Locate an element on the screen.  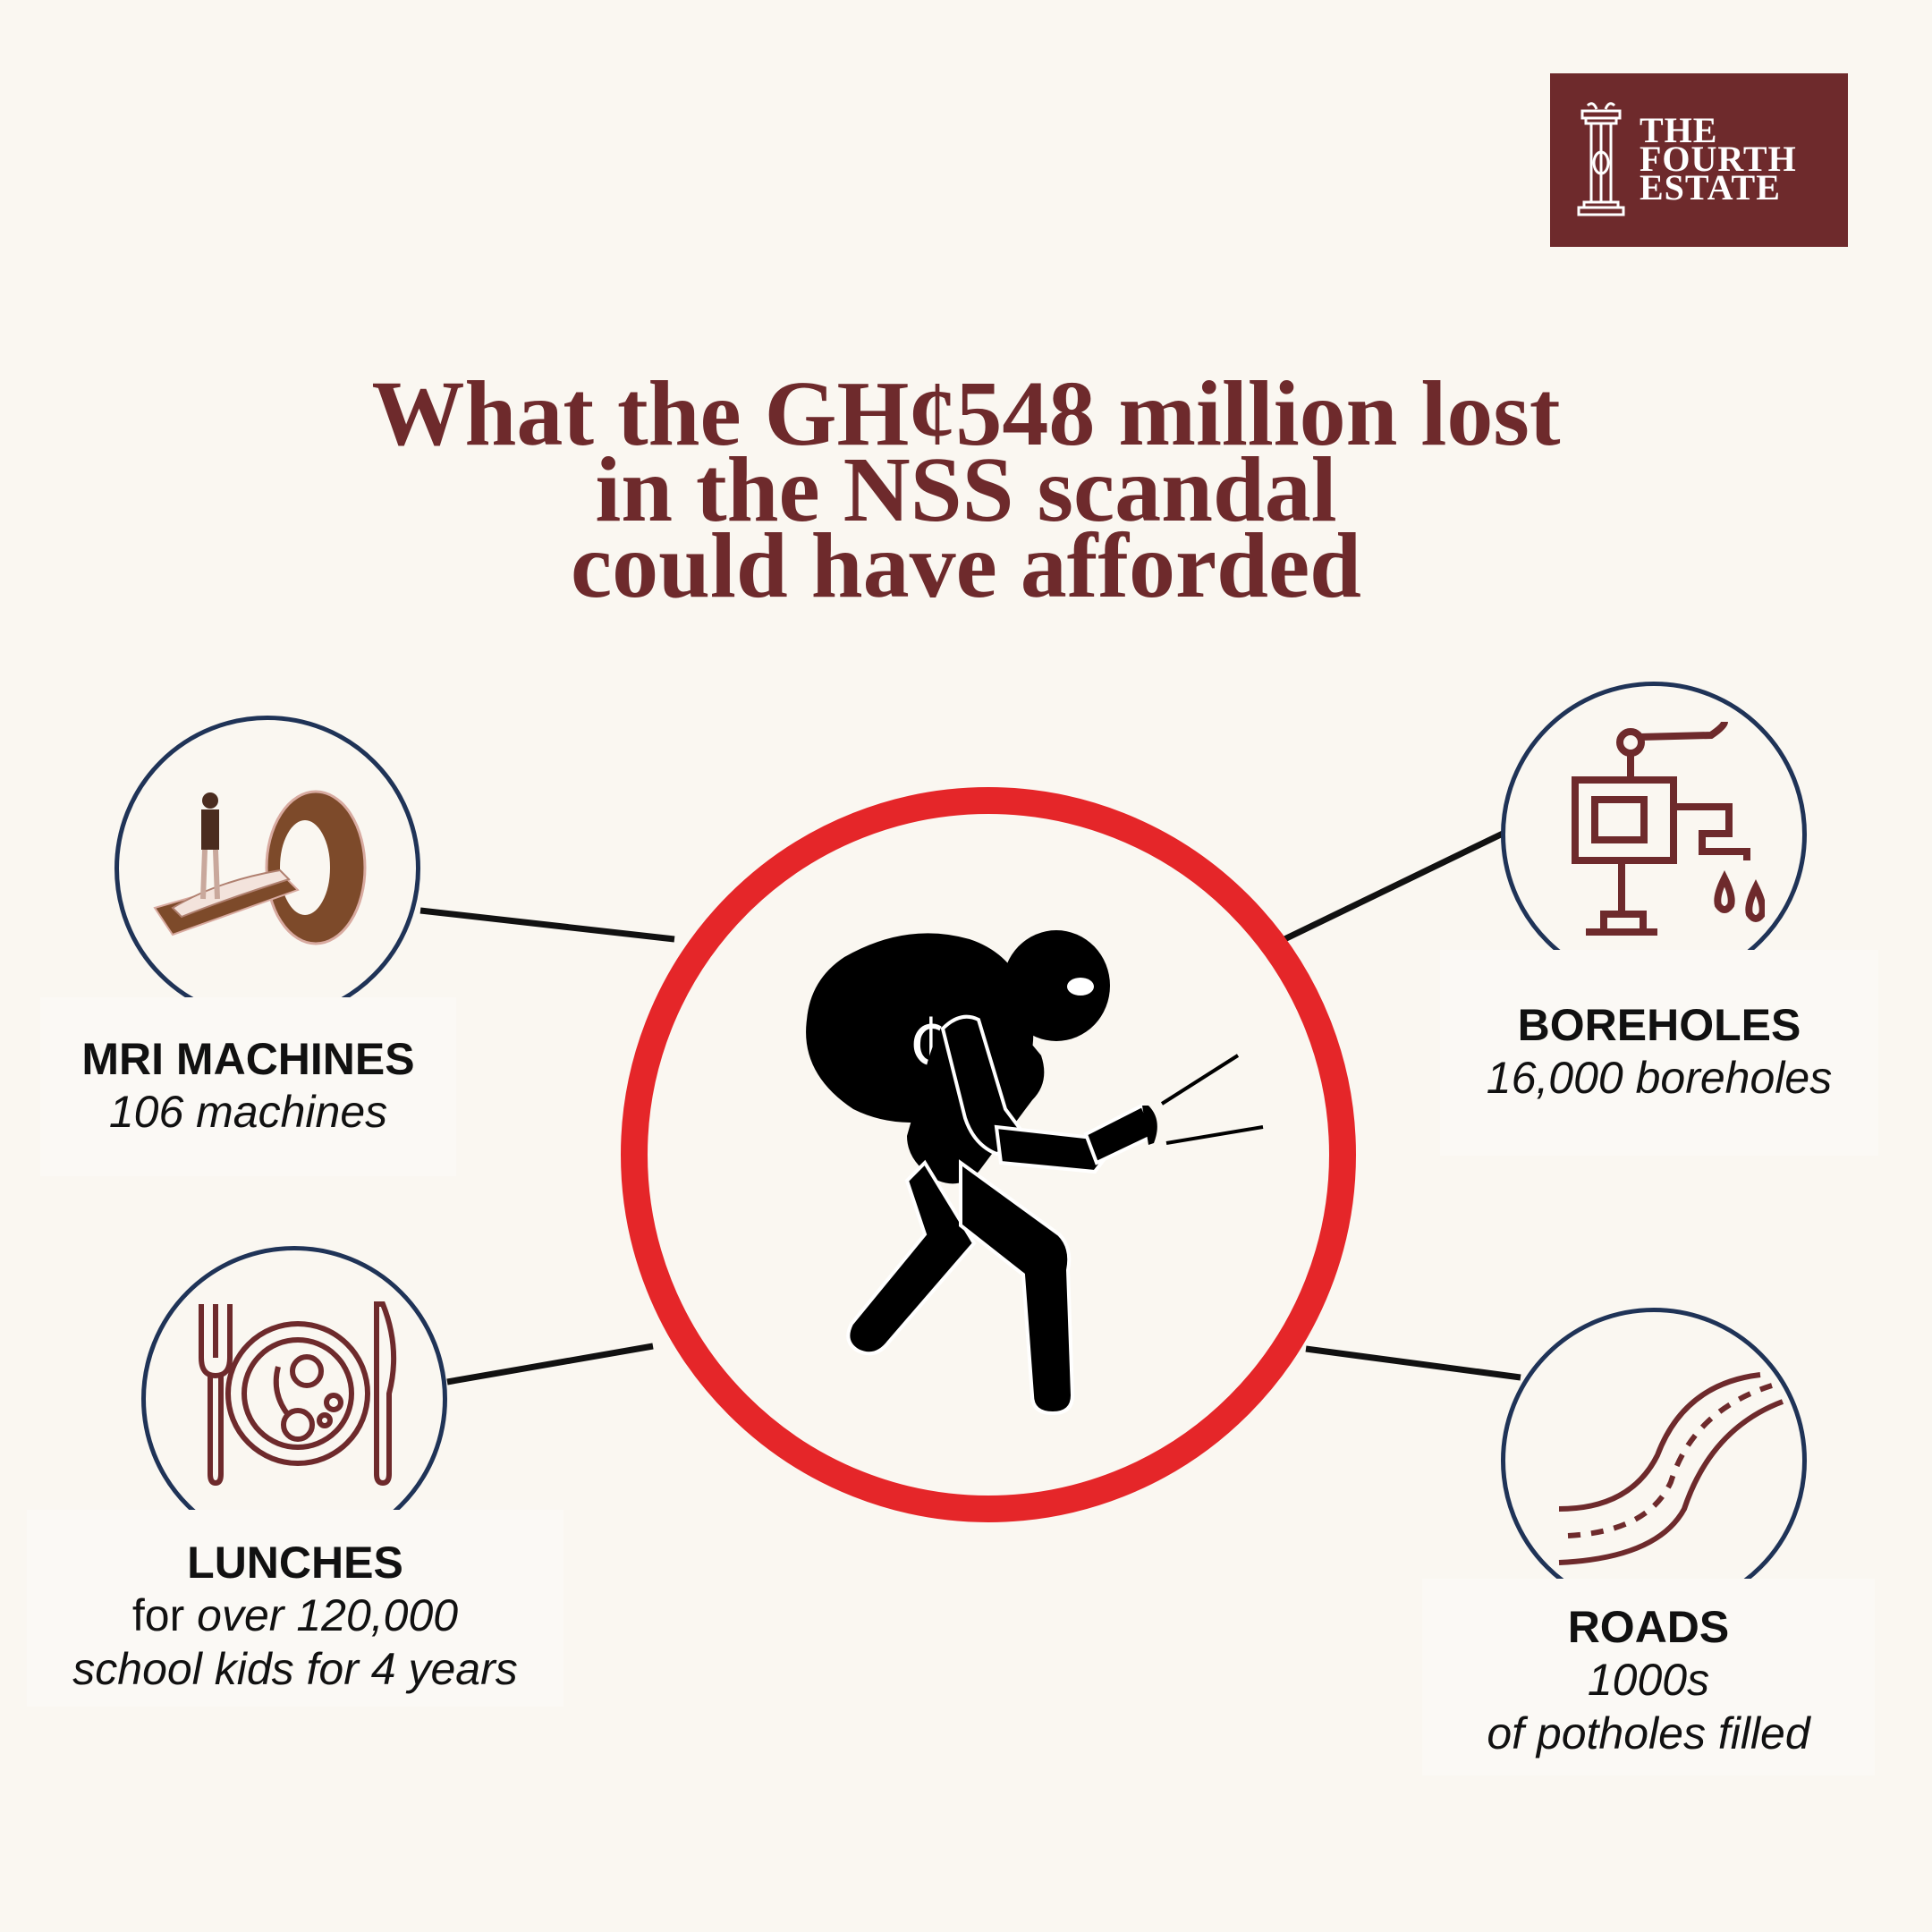
title-line-2: in the NSS scandal is located at coordinates (966, 489).